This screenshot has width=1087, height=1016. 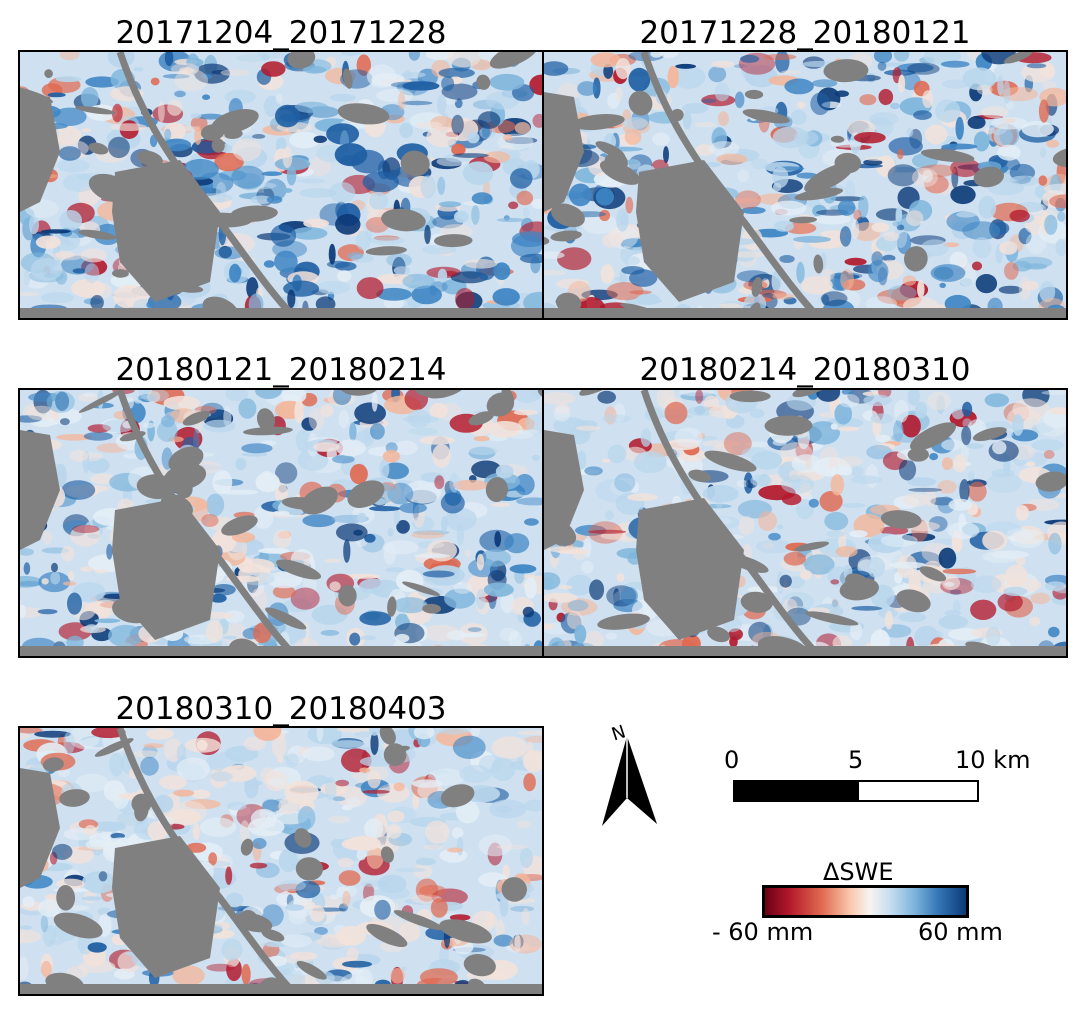 I want to click on legend-max-label: 60 mm, so click(x=960, y=932).